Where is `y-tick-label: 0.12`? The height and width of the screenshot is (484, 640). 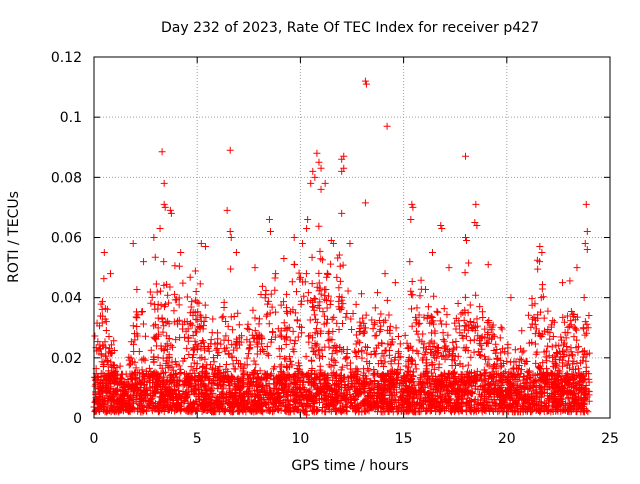 y-tick-label: 0.12 is located at coordinates (66, 58).